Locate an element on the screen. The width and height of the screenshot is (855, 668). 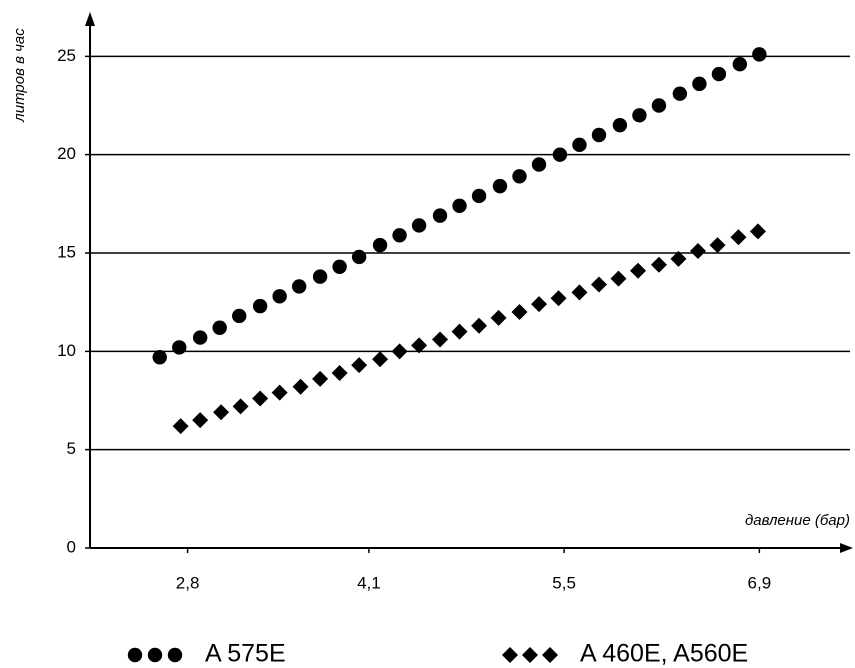
legend-label: A 460E, A560E is located at coordinates (664, 654).